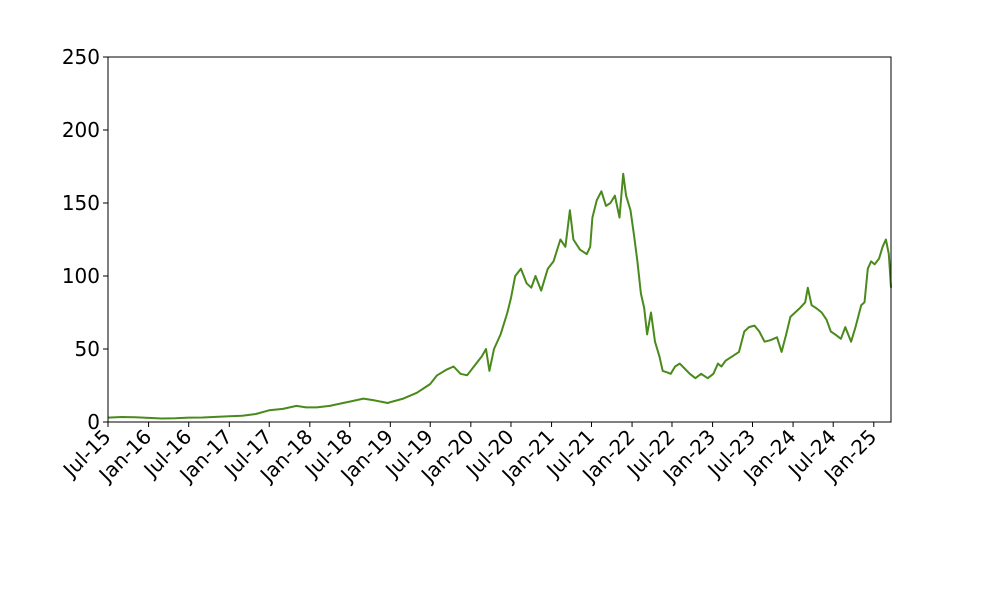  Describe the element at coordinates (81, 276) in the screenshot. I see `y-tick-label: 100` at that location.